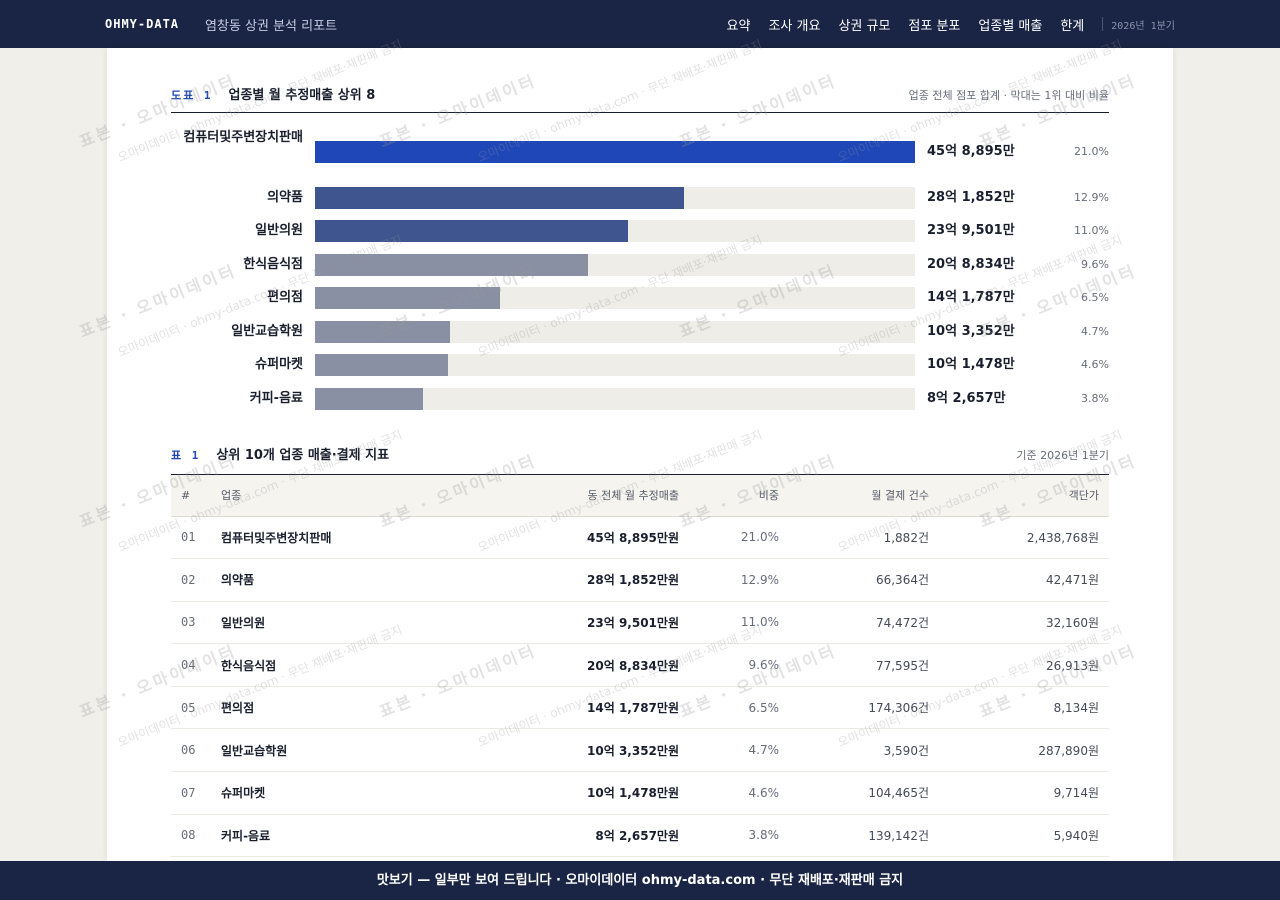 The width and height of the screenshot is (1280, 900). Describe the element at coordinates (335, 538) in the screenshot. I see `industry-cell: 컴퓨터및주변장치판매` at that location.